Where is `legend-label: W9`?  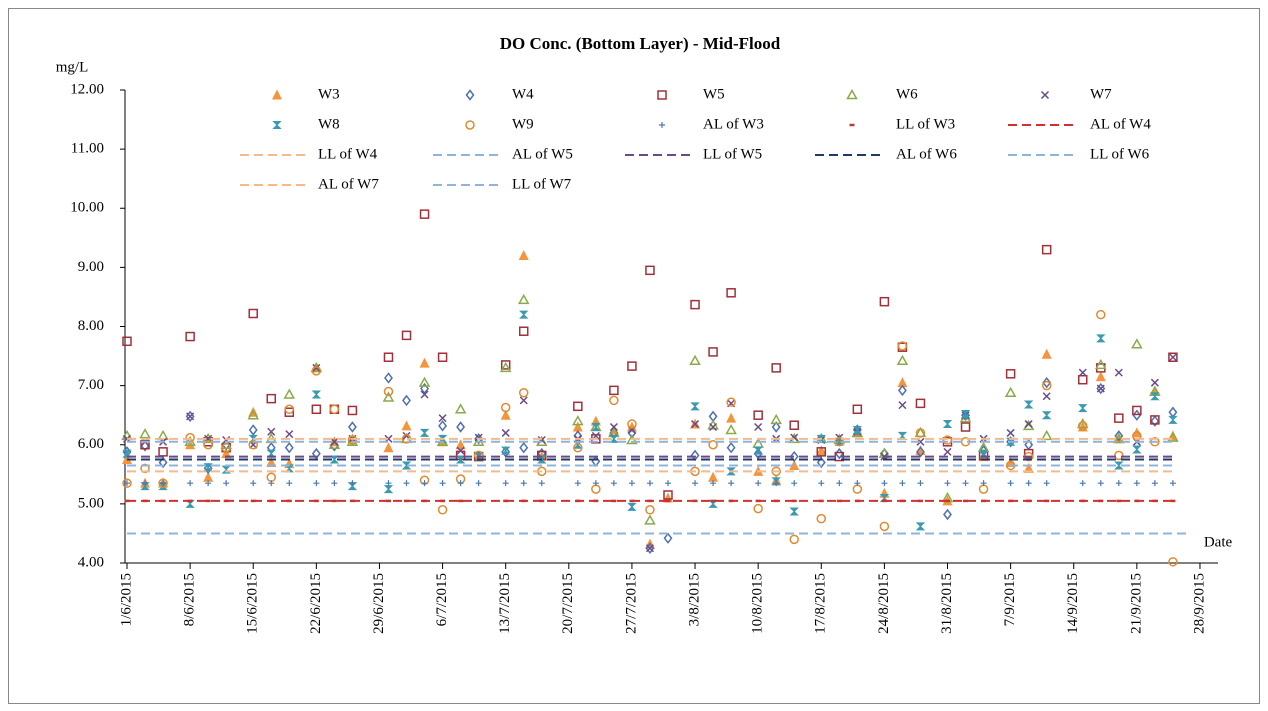 legend-label: W9 is located at coordinates (523, 124).